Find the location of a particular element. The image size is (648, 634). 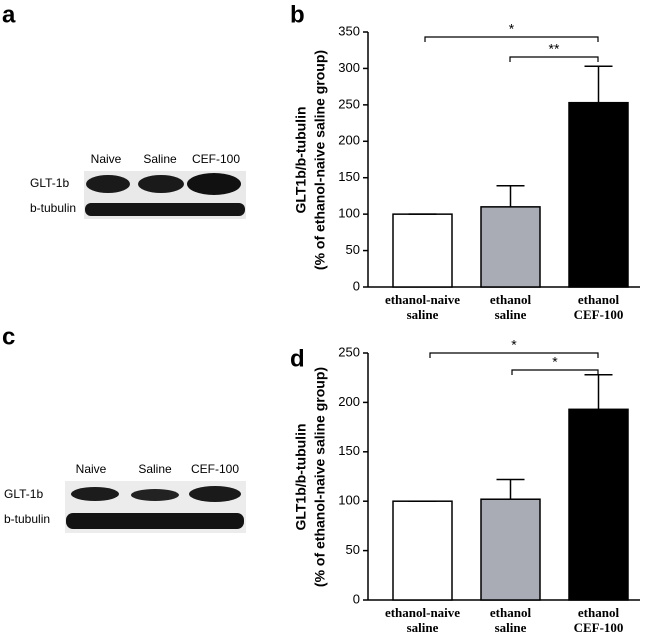

blot-c: Naive Saline CEF-100 GLT-1b b-tubulin is located at coordinates (125, 497).